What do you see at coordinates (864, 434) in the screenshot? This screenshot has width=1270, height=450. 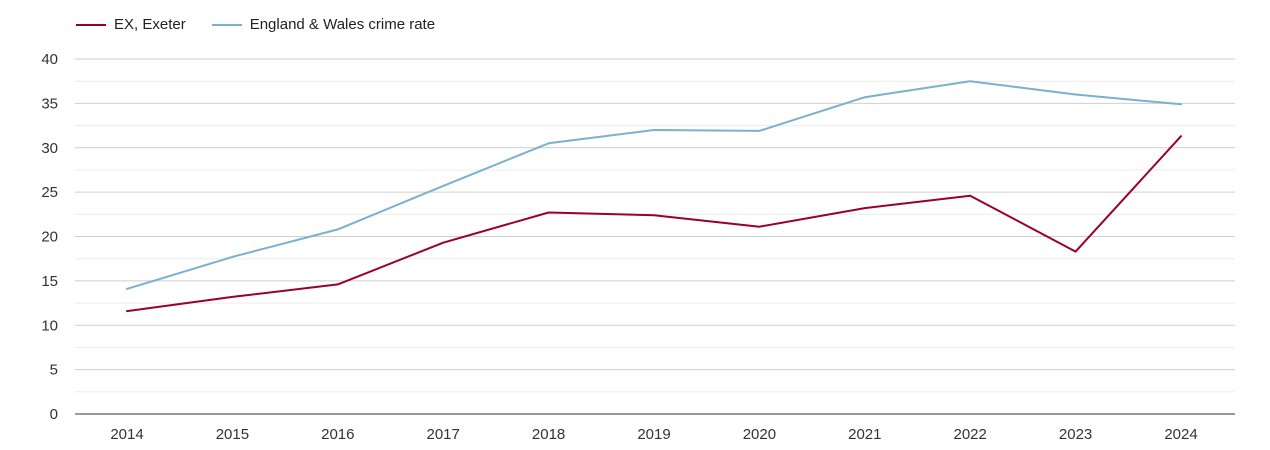 I see `x-tick-label: 2021` at bounding box center [864, 434].